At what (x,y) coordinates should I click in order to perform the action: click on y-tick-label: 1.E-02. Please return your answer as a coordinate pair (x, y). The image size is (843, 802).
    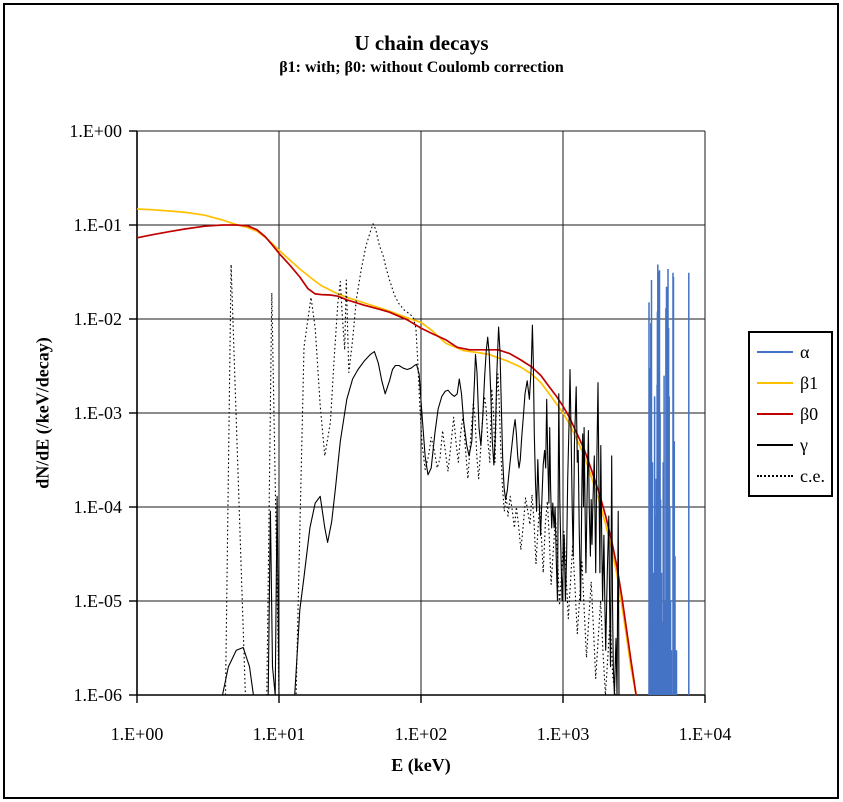
    Looking at the image, I should click on (98, 319).